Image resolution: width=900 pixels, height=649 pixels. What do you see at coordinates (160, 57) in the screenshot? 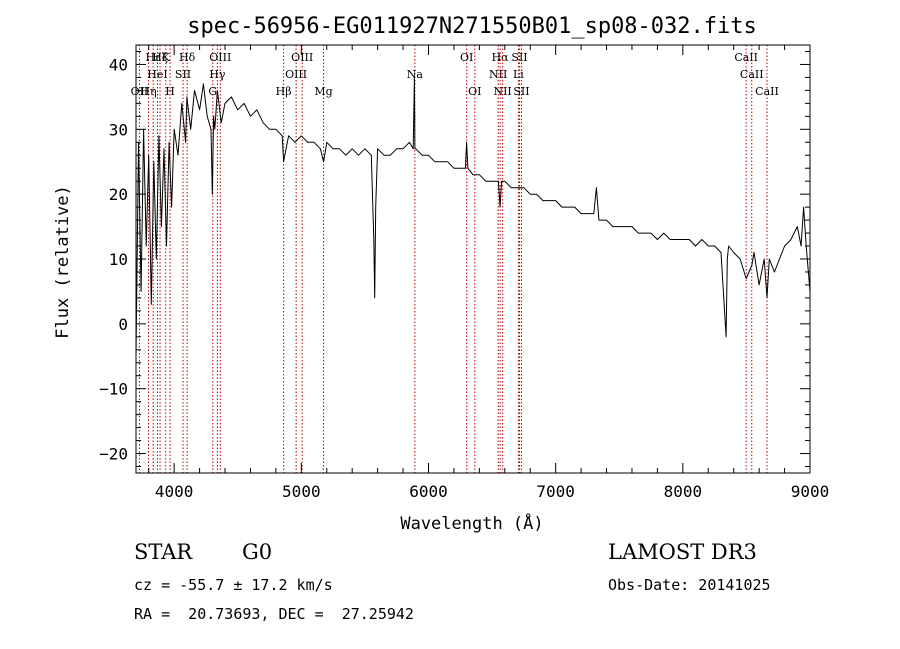
I see `line-marker-label-4: Hζ` at bounding box center [160, 57].